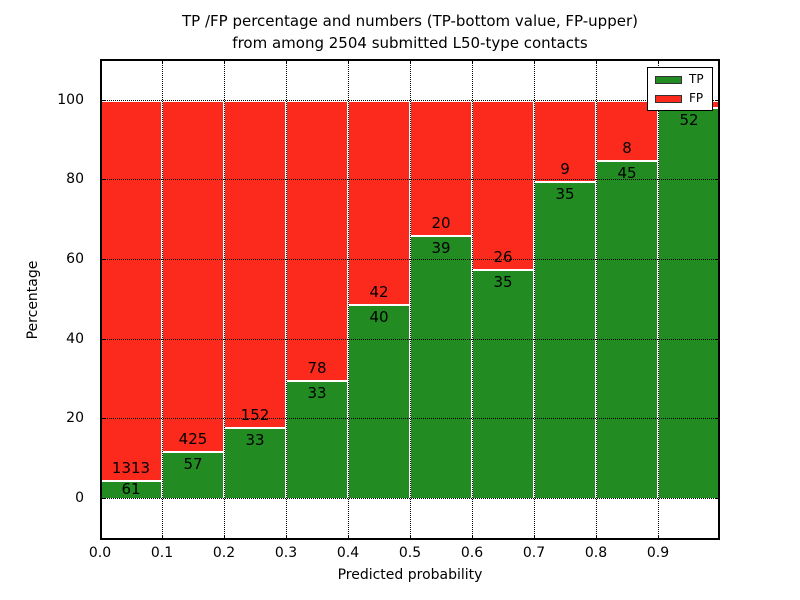 Image resolution: width=800 pixels, height=600 pixels. Describe the element at coordinates (379, 316) in the screenshot. I see `tp-count-label: 40` at that location.